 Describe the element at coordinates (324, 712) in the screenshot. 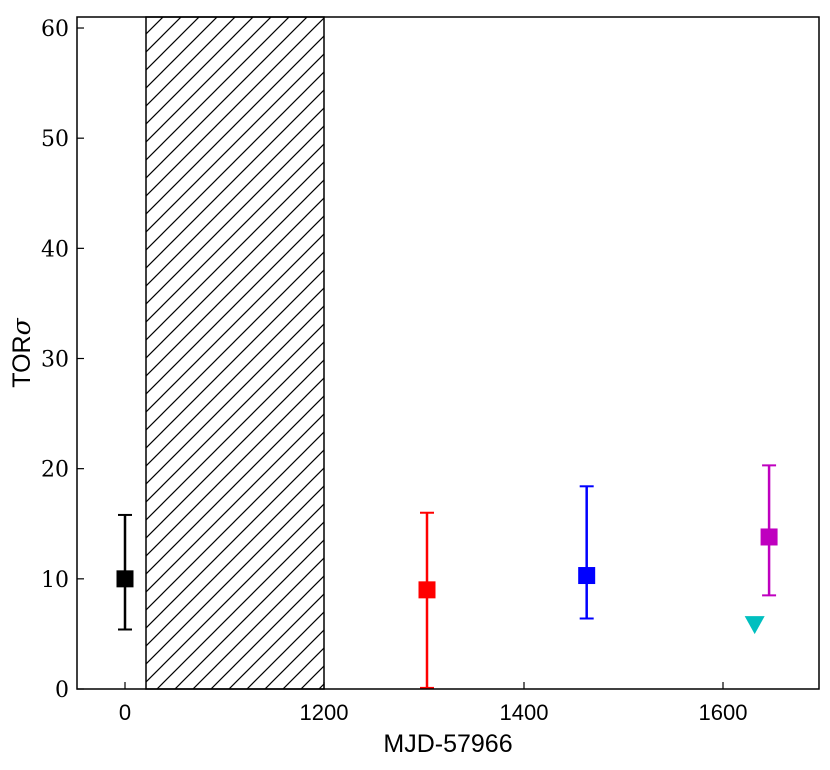

I see `x-tick-label: 1200` at that location.